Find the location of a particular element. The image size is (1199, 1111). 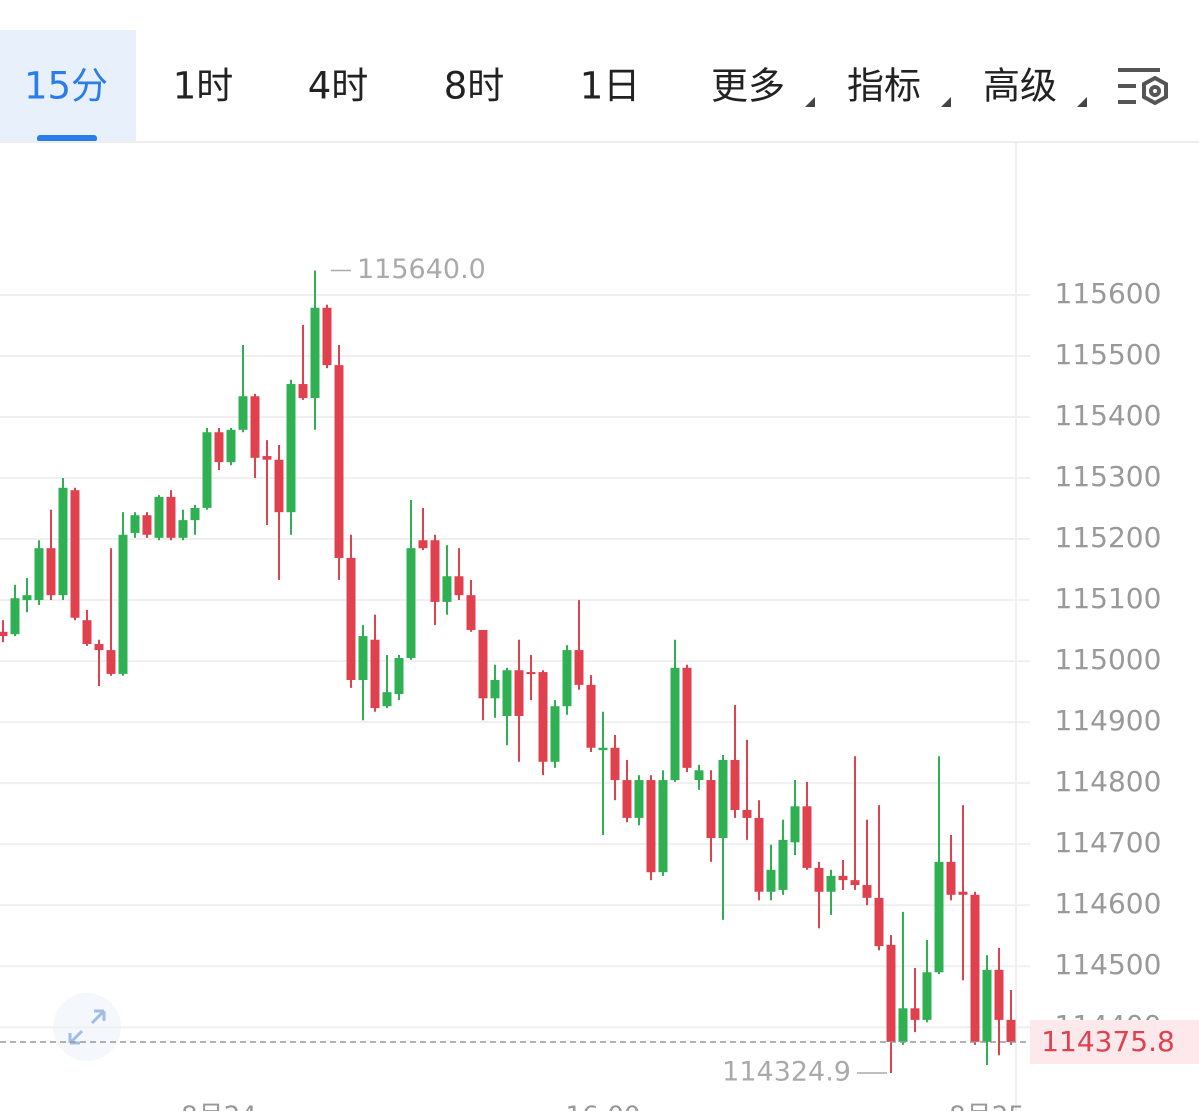

y-tick-label: 114800 is located at coordinates (1108, 781).